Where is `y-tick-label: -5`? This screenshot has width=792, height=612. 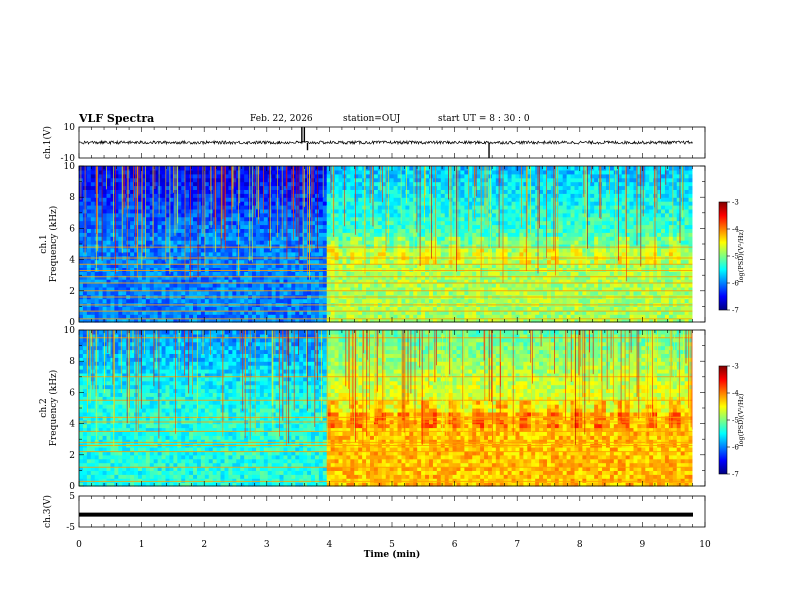
y-tick-label: -5 is located at coordinates (70, 528).